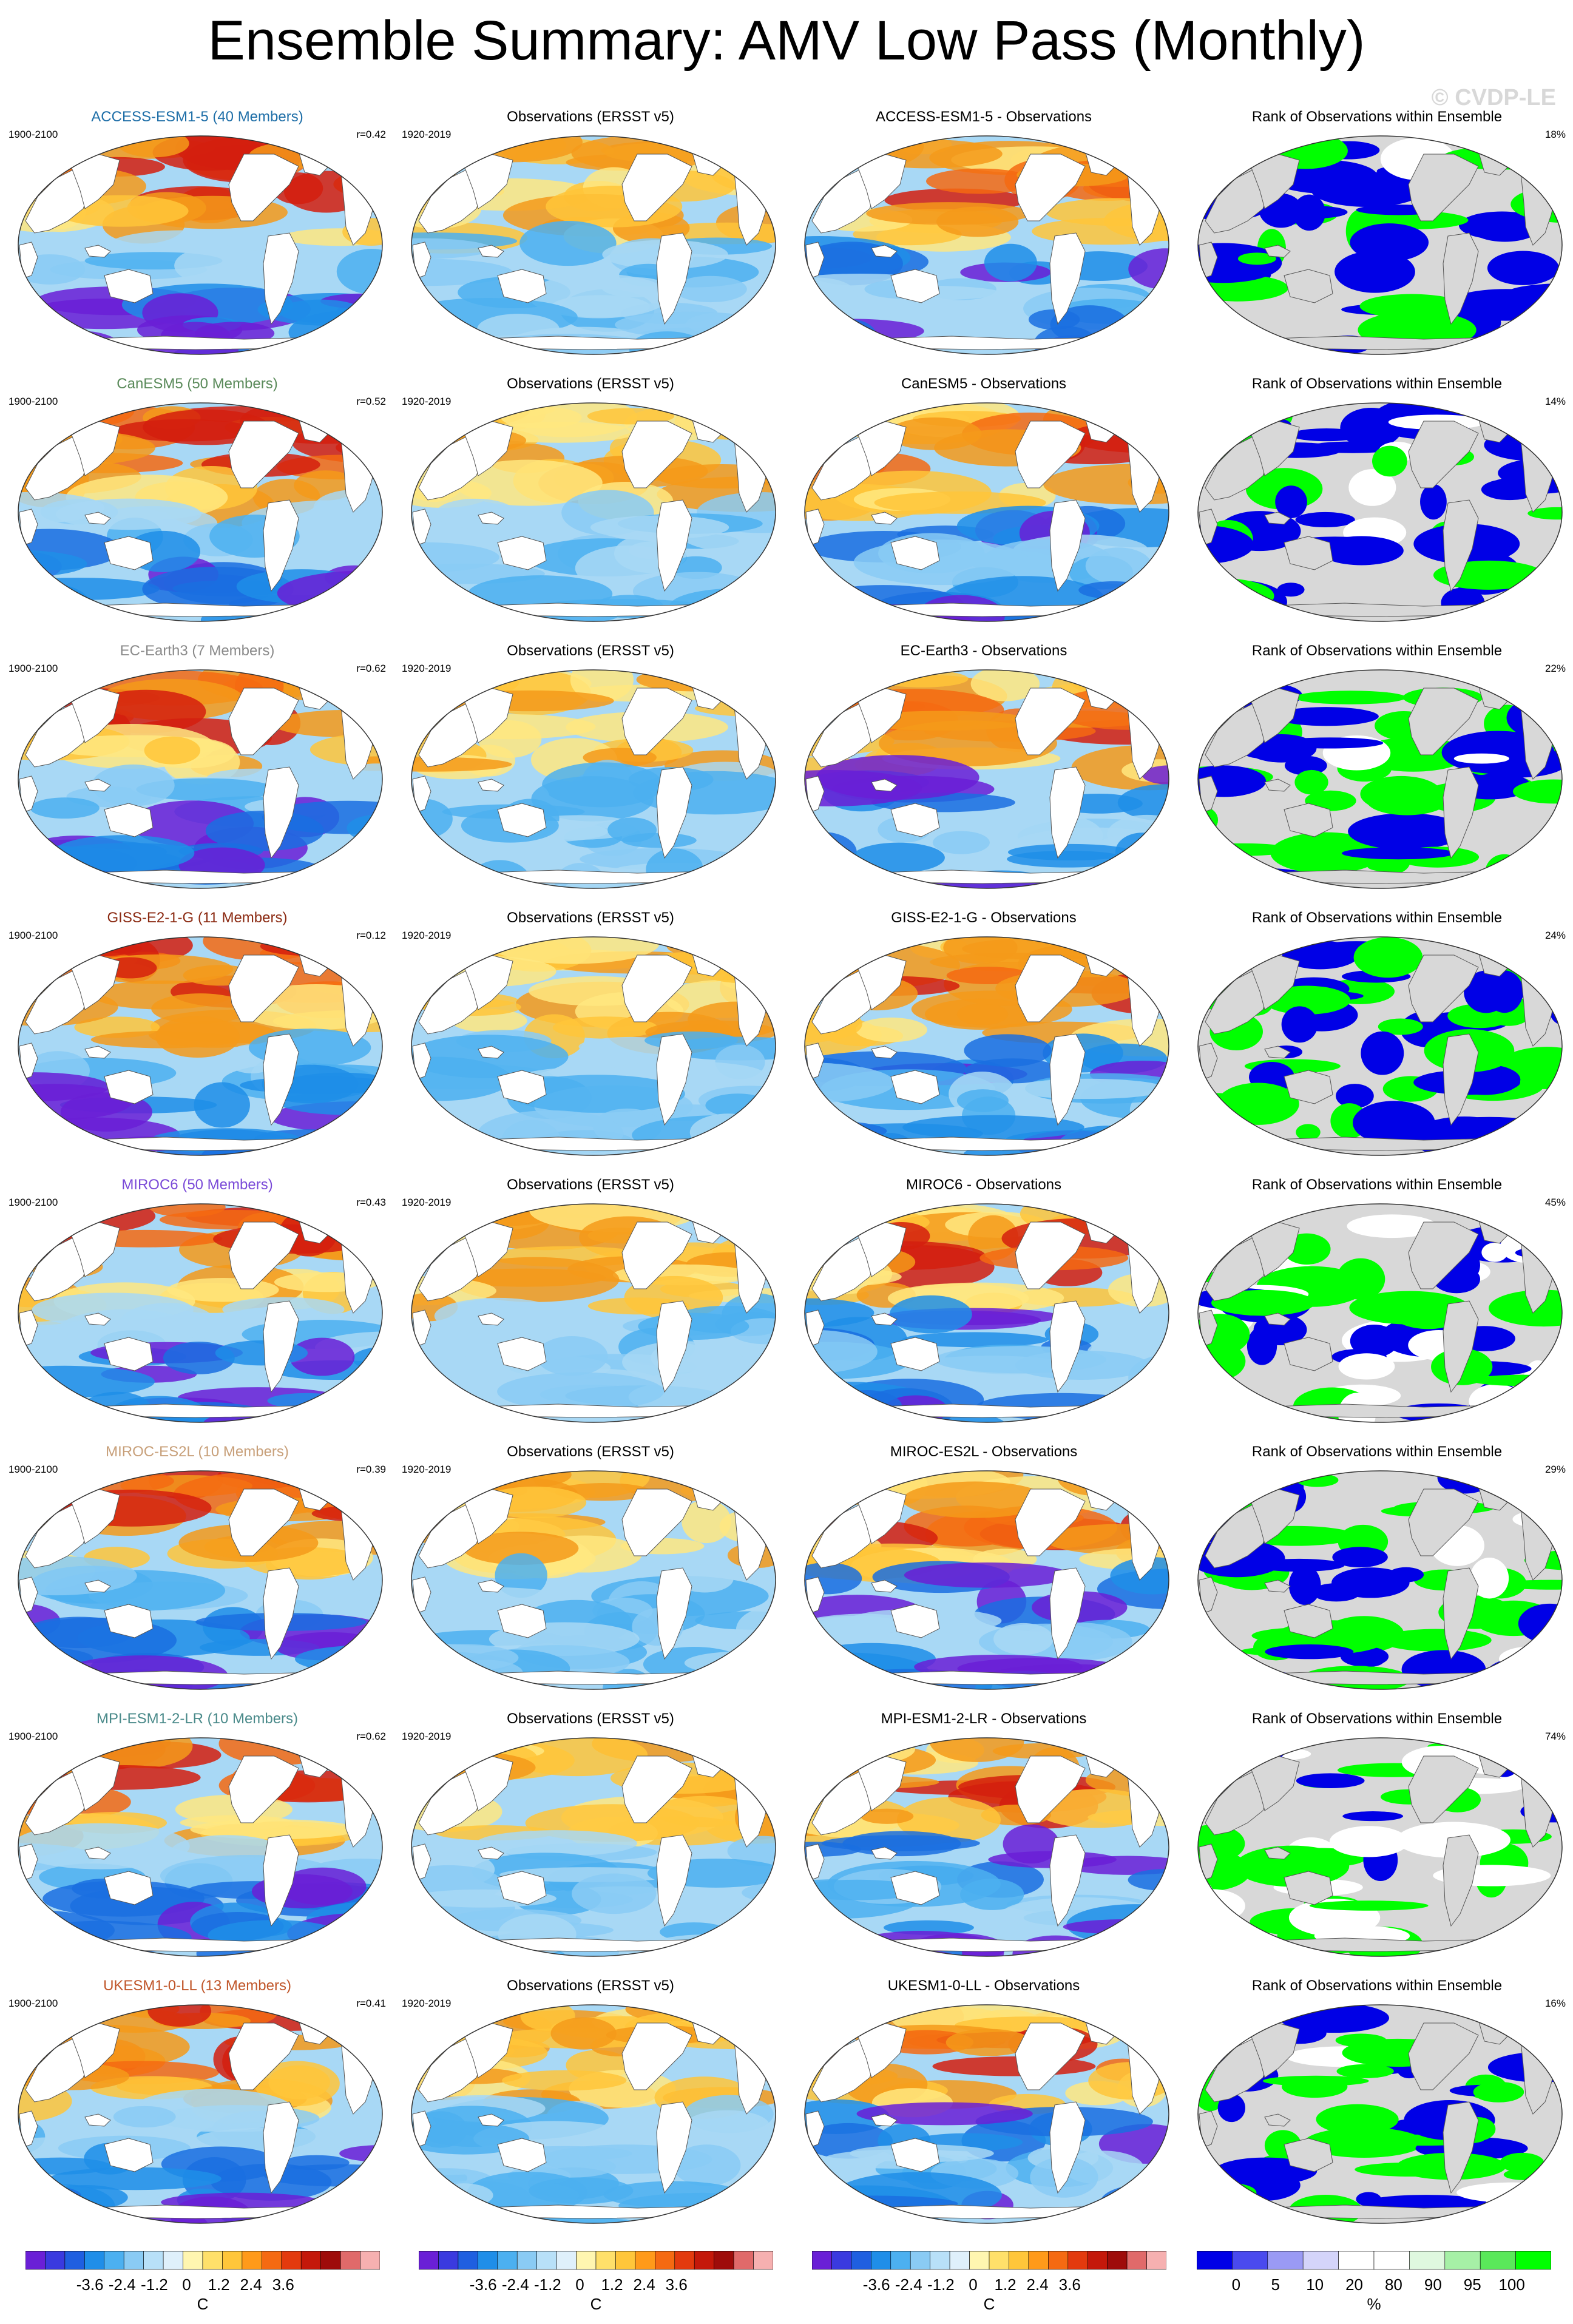 This screenshot has width=1573, height=2324. Describe the element at coordinates (579, 2284) in the screenshot. I see `colorbar-tick-label: 0` at that location.